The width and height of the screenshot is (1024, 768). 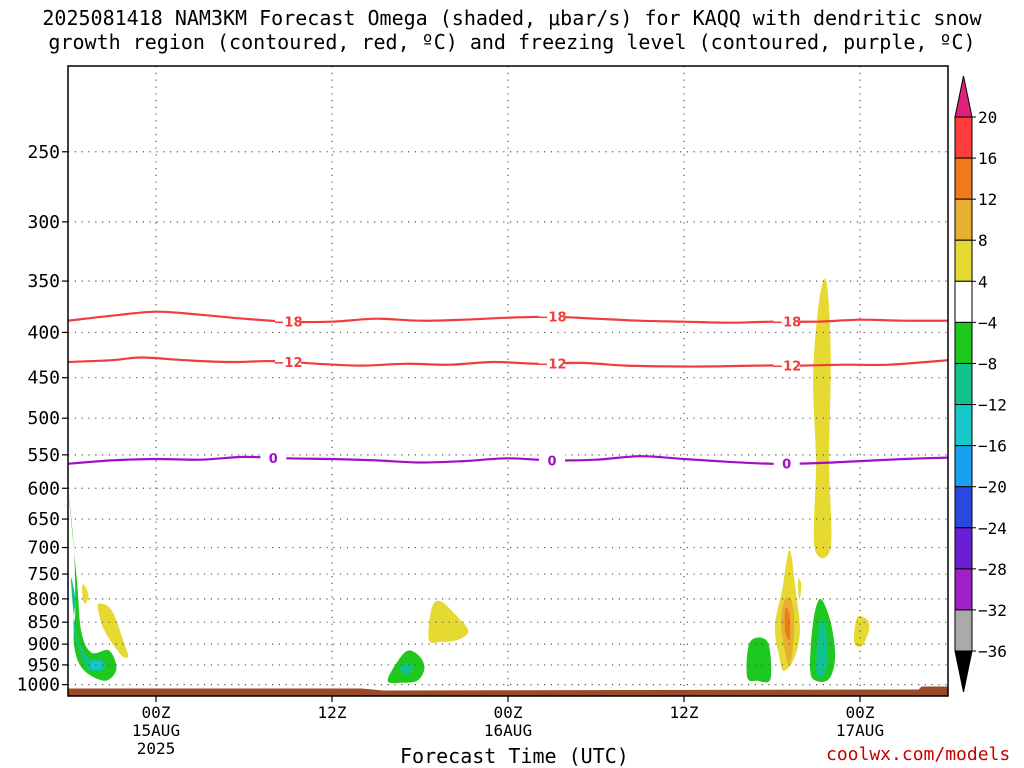 I want to click on y-tick-label-900: 900, so click(x=43, y=644).